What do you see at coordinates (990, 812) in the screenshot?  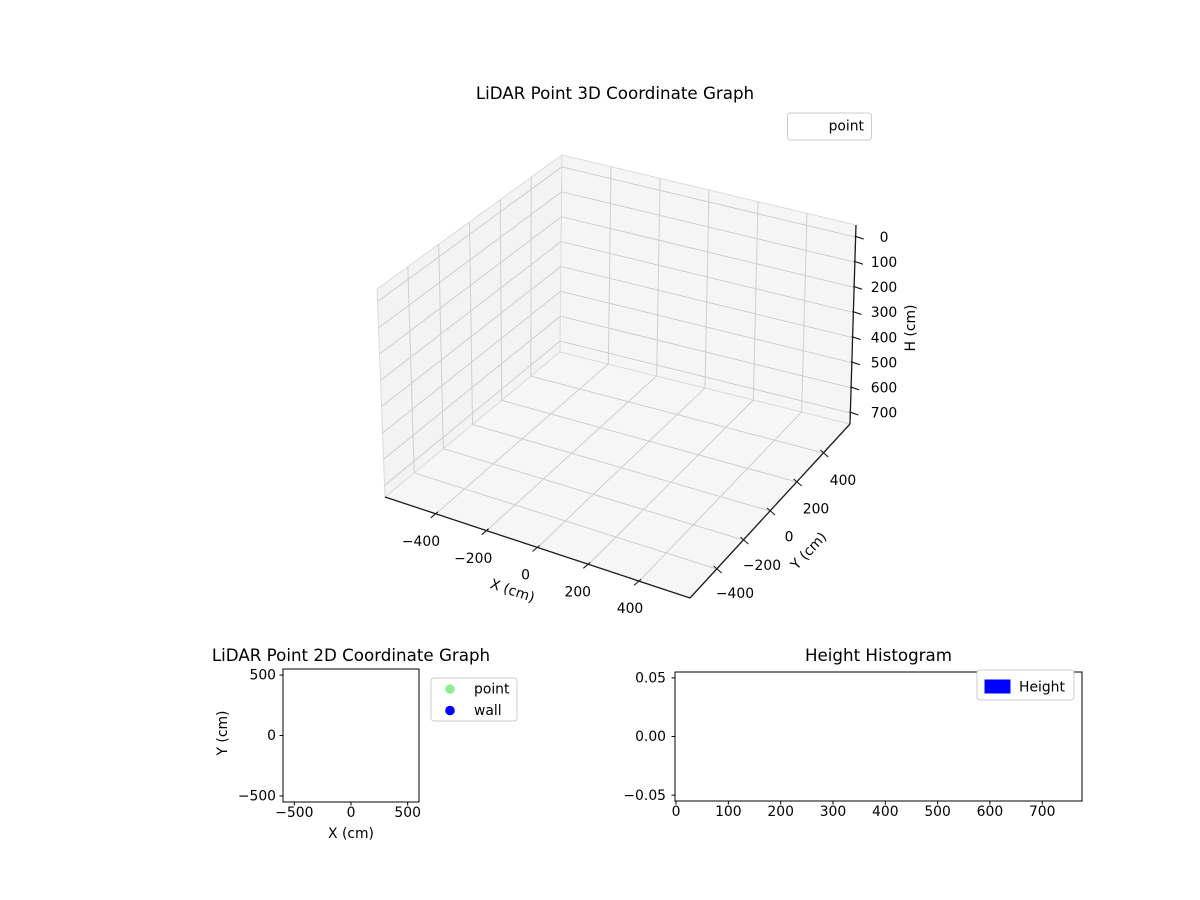 I see `x-tick-label-hist: 600` at bounding box center [990, 812].